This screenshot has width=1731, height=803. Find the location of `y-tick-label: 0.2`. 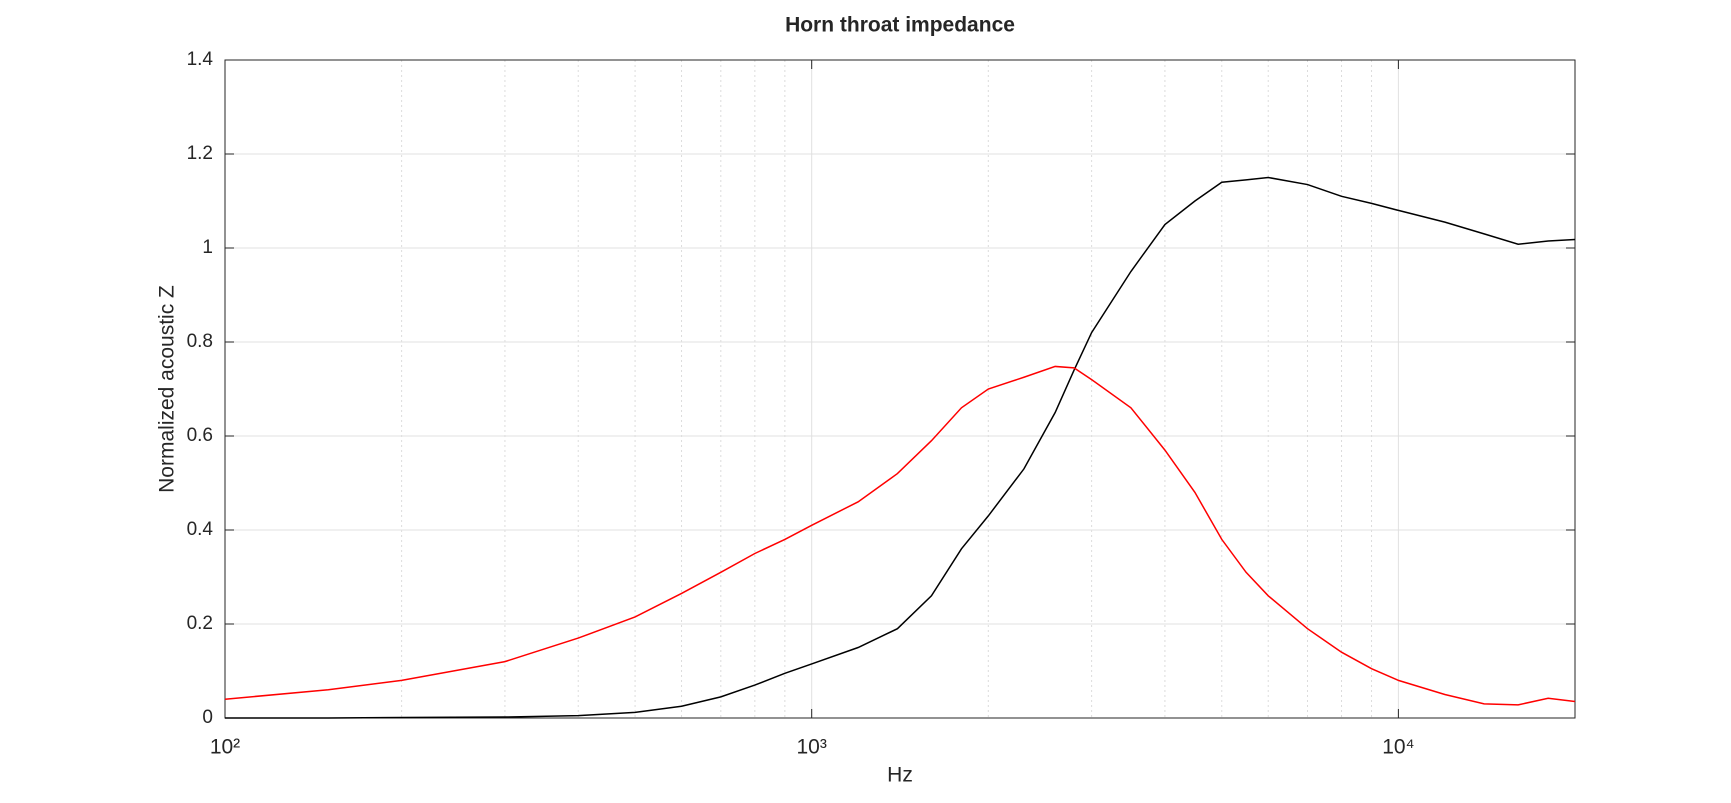

y-tick-label: 0.2 is located at coordinates (200, 623).